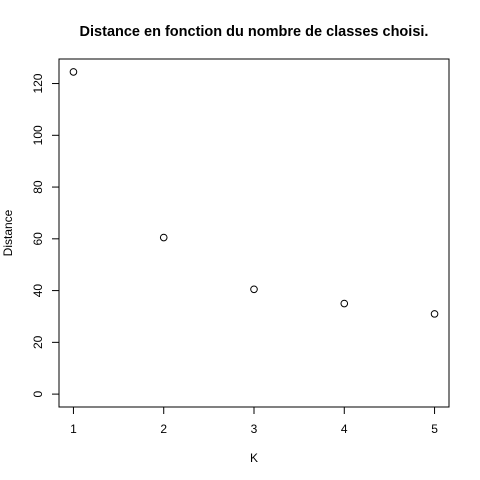  Describe the element at coordinates (38, 187) in the screenshot. I see `y-tick-label: 80` at that location.